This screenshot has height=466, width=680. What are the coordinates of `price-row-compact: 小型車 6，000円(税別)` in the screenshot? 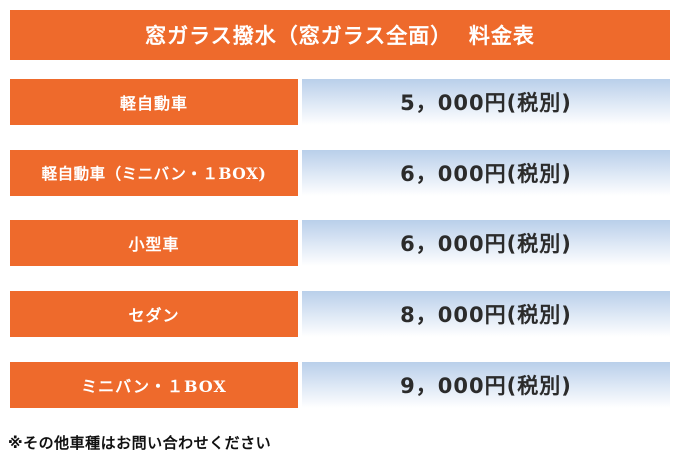 It's located at (340, 243).